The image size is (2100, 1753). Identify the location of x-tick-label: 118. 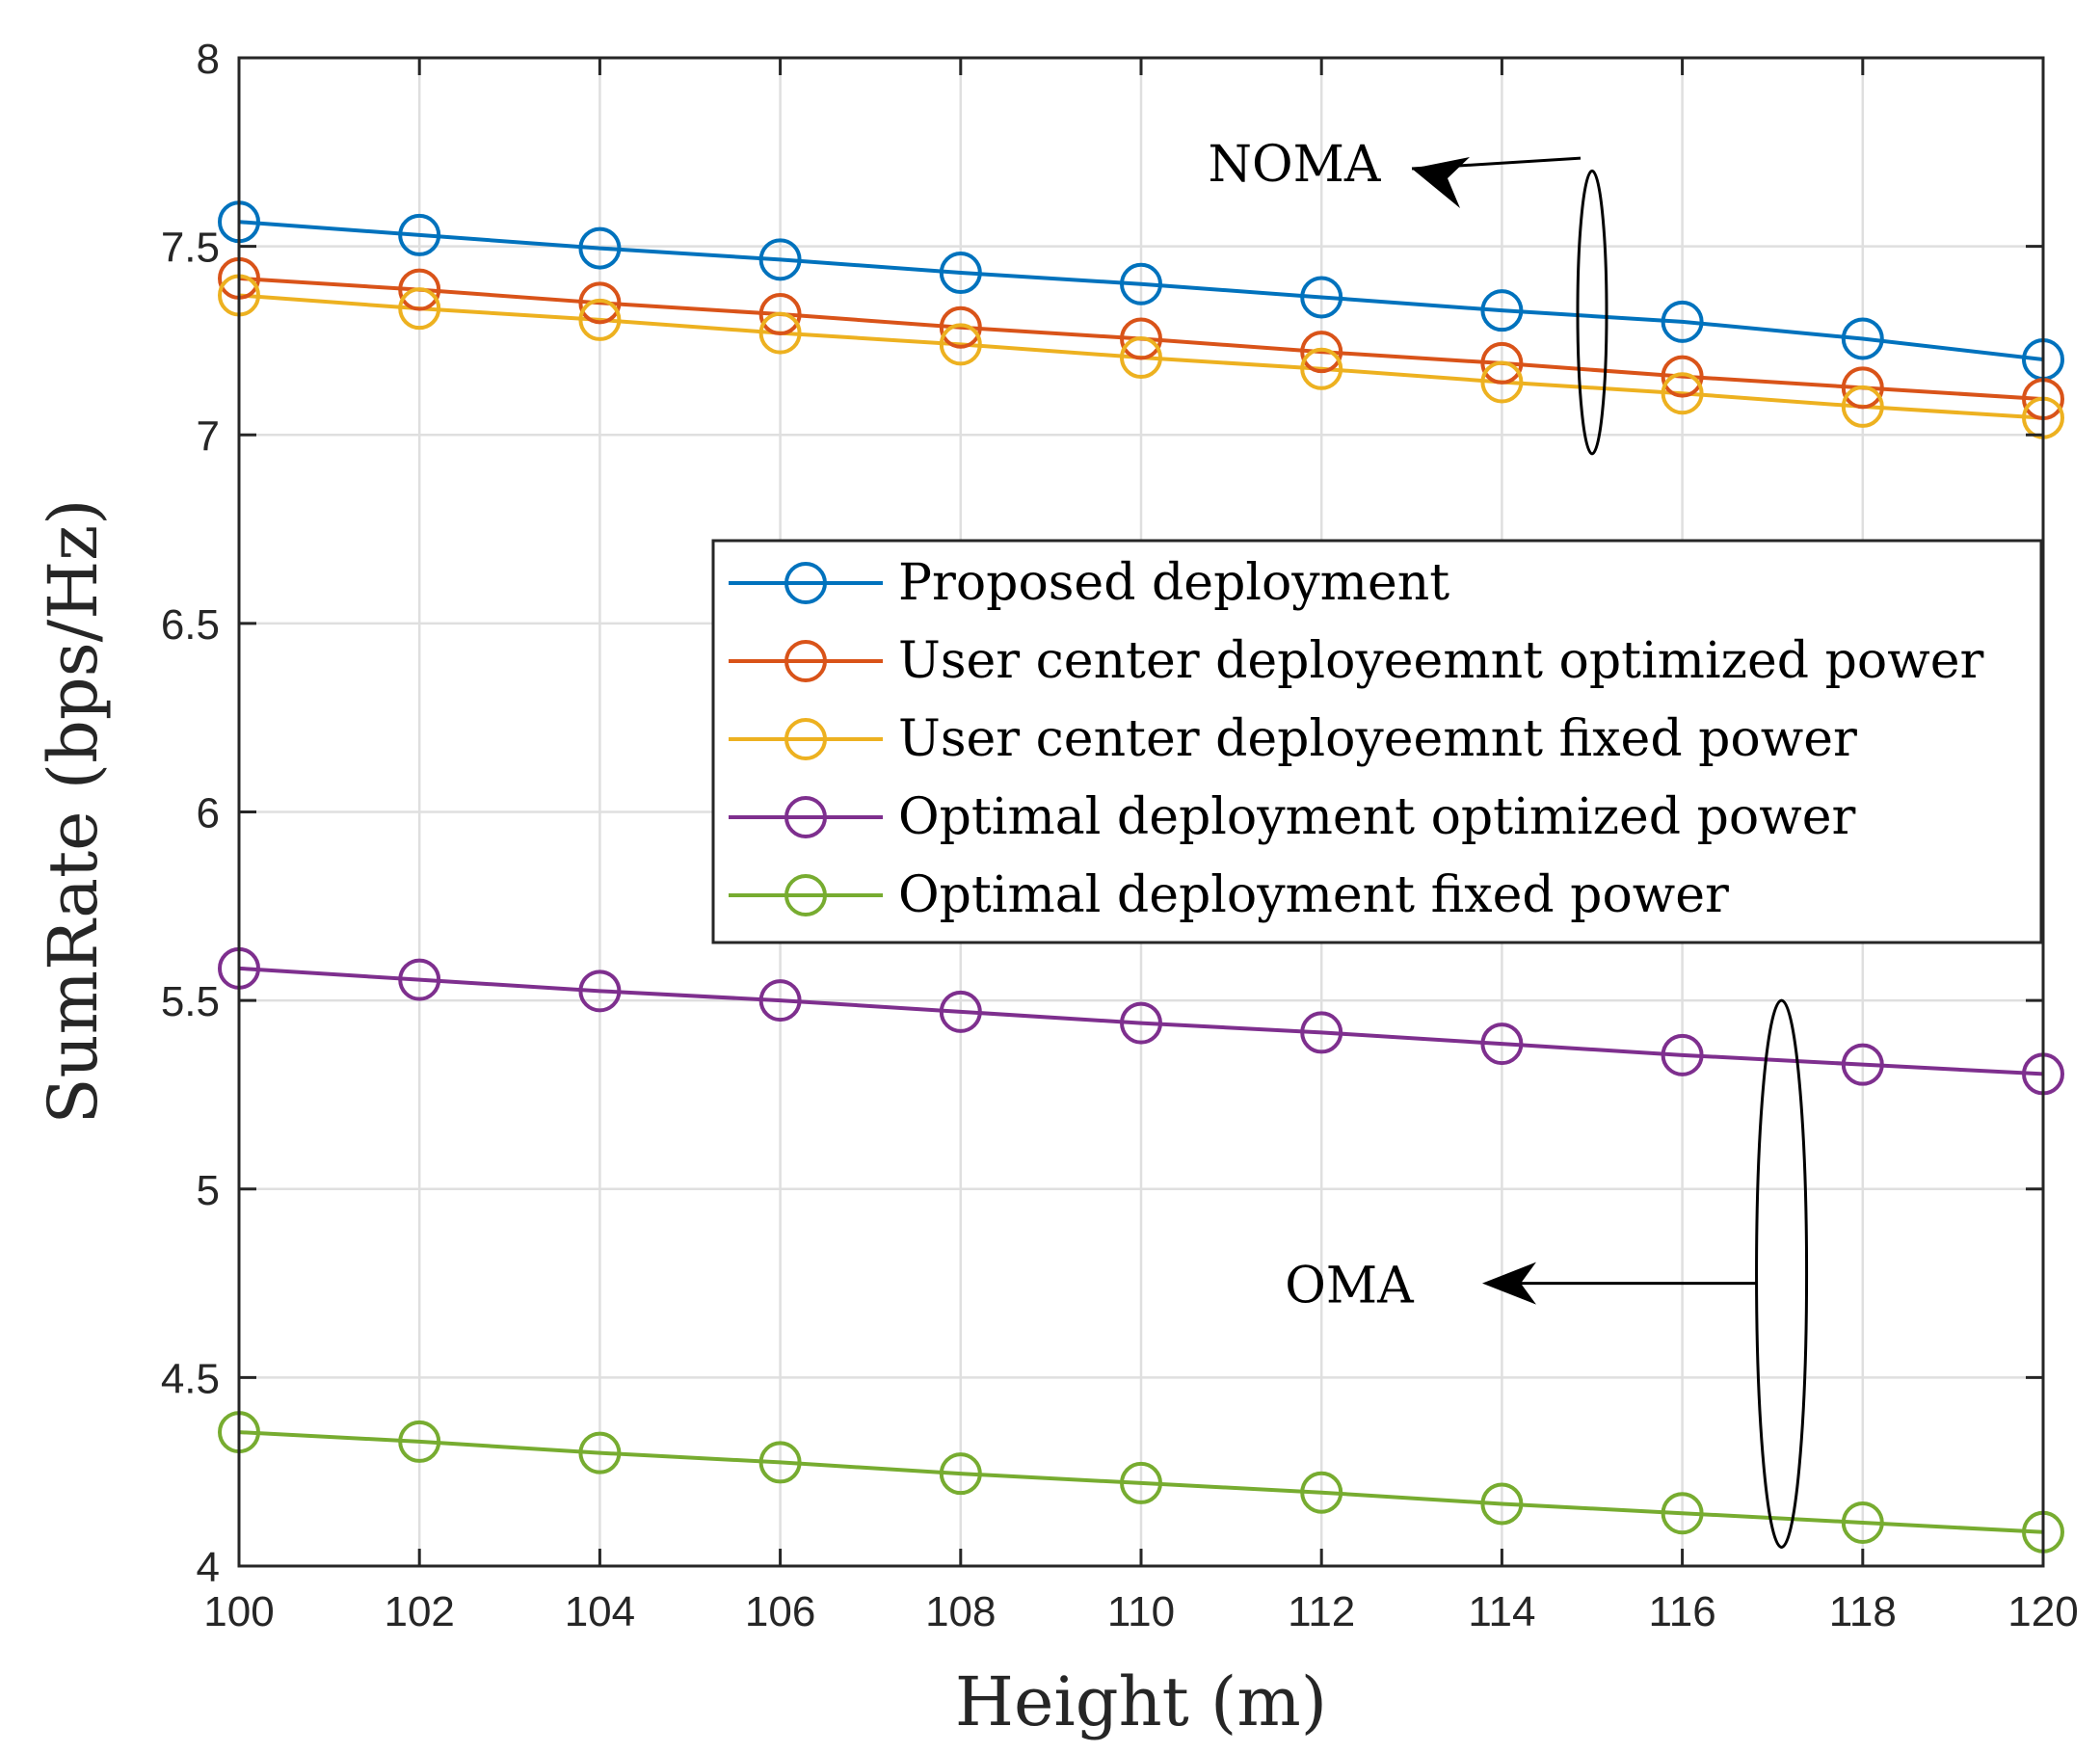
(1863, 1611).